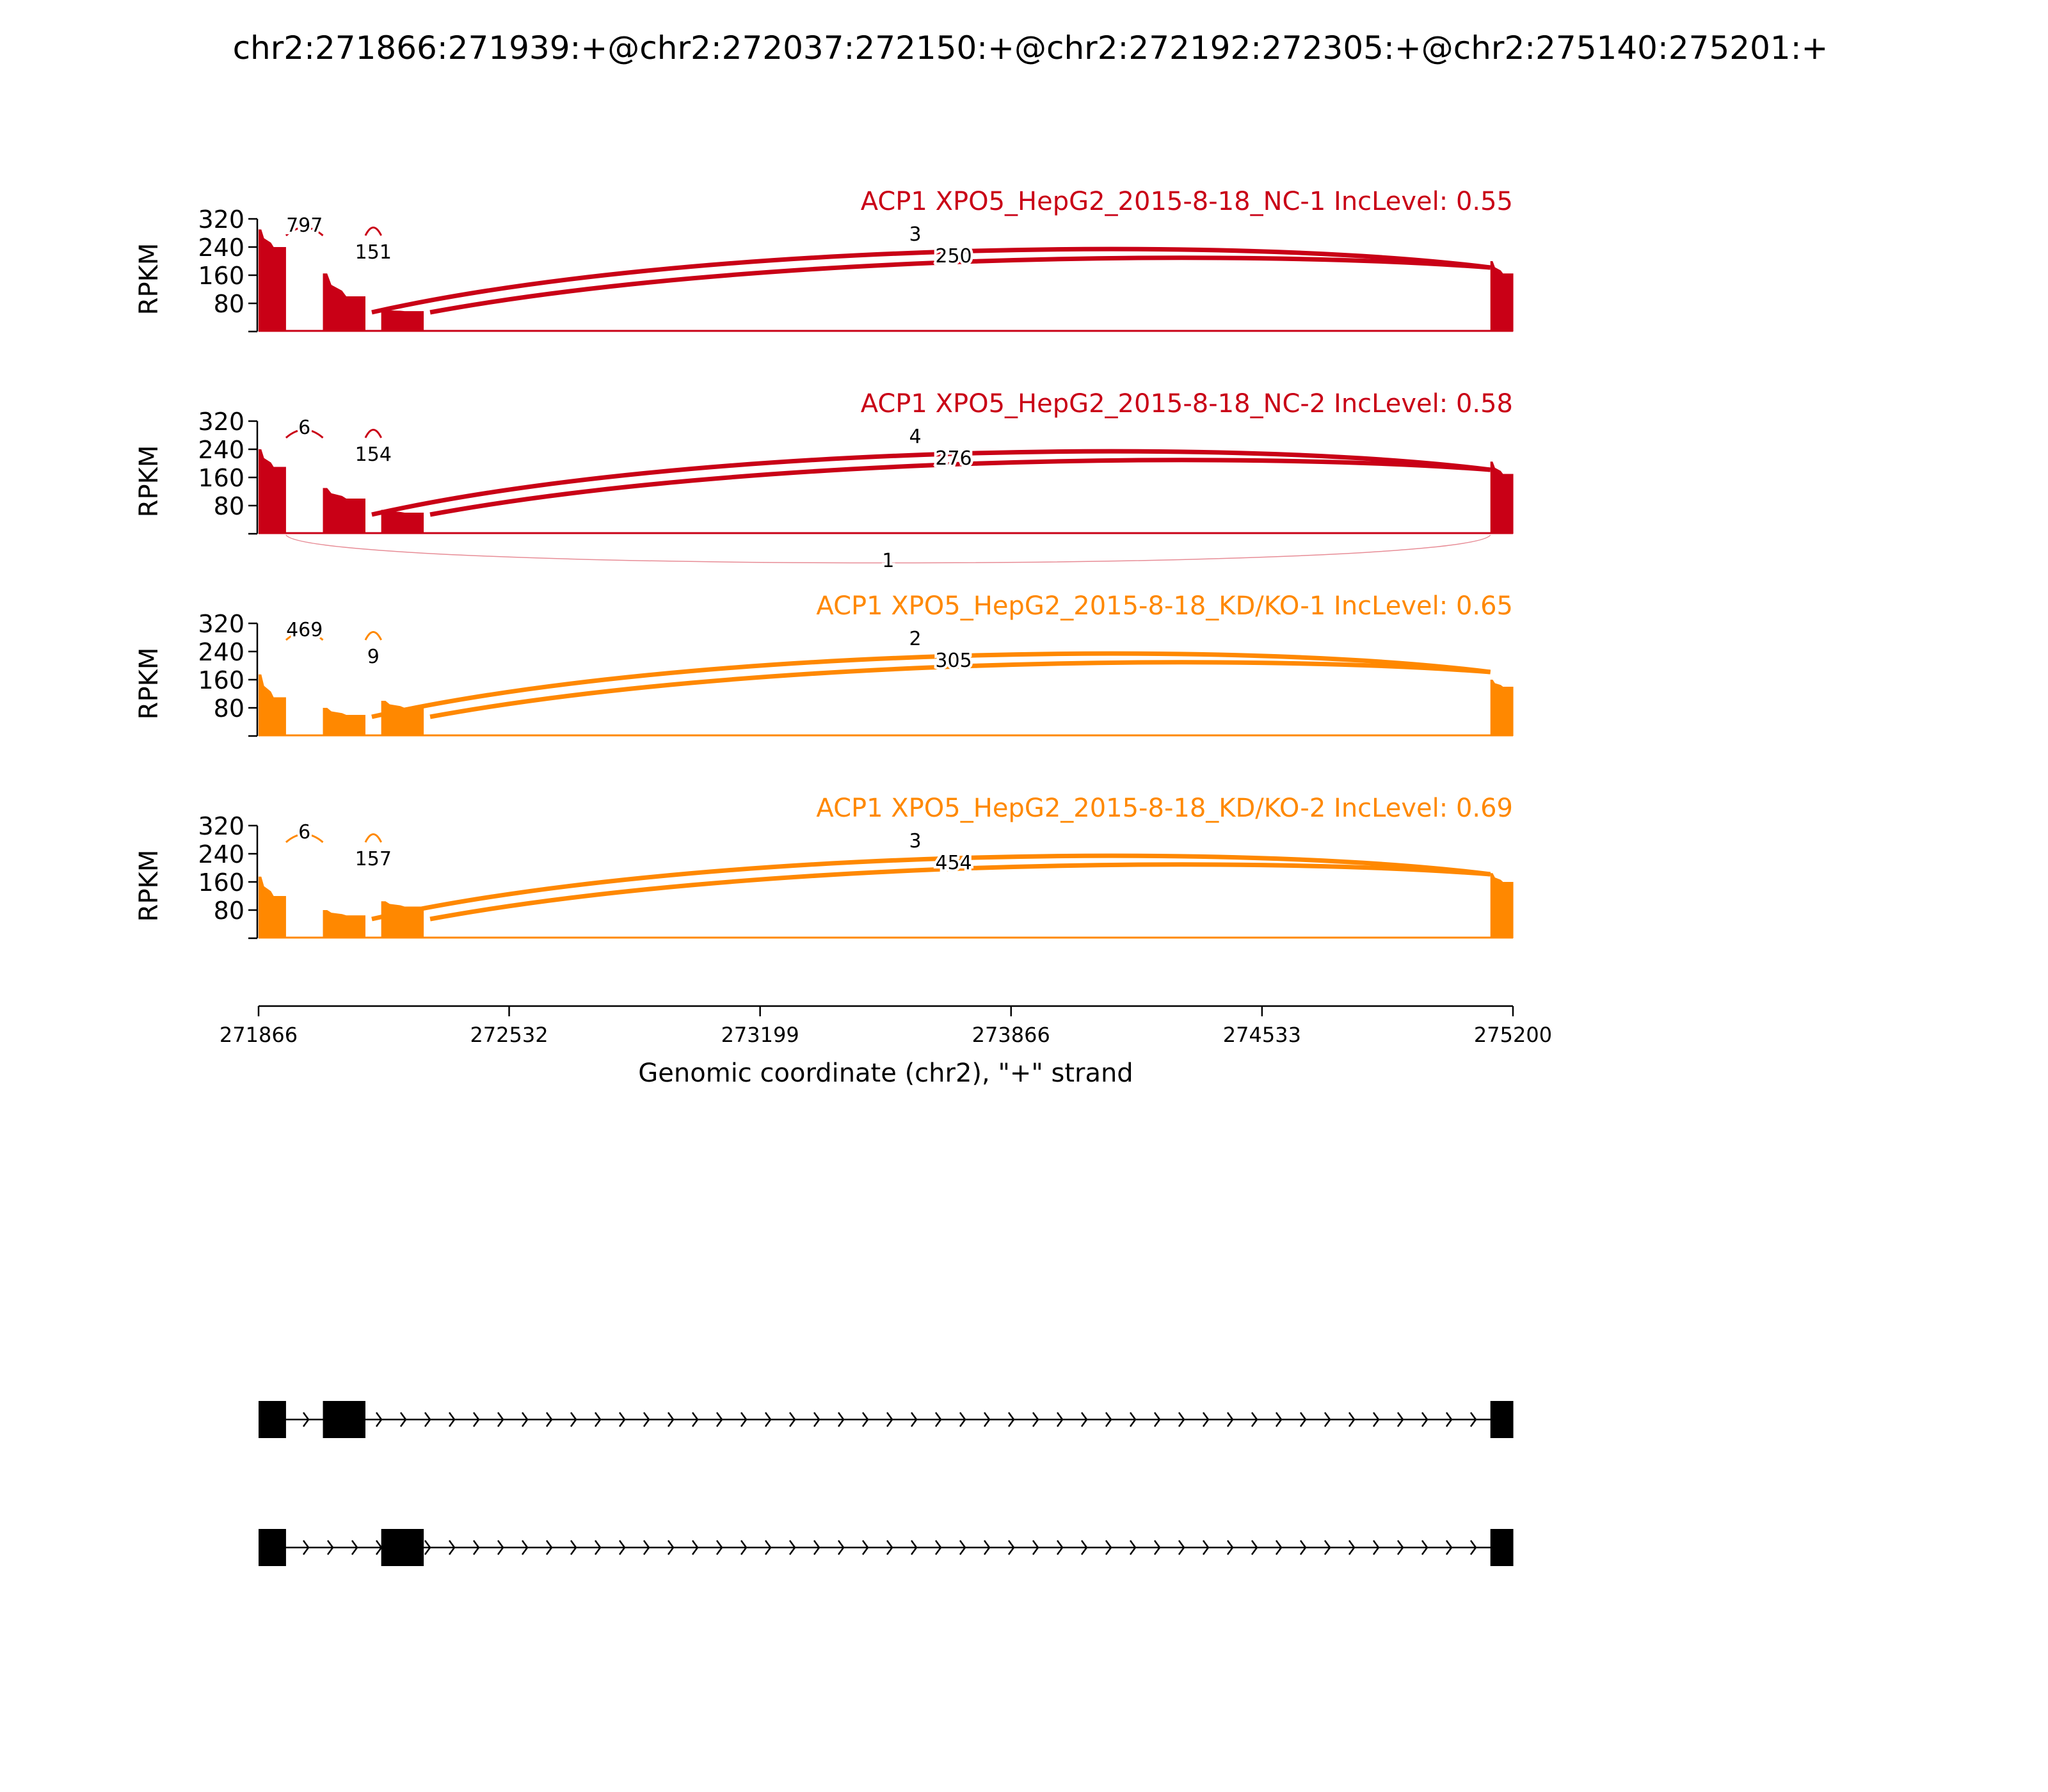 This screenshot has width=2048, height=1792. What do you see at coordinates (304, 225) in the screenshot?
I see `junction-label: 797` at bounding box center [304, 225].